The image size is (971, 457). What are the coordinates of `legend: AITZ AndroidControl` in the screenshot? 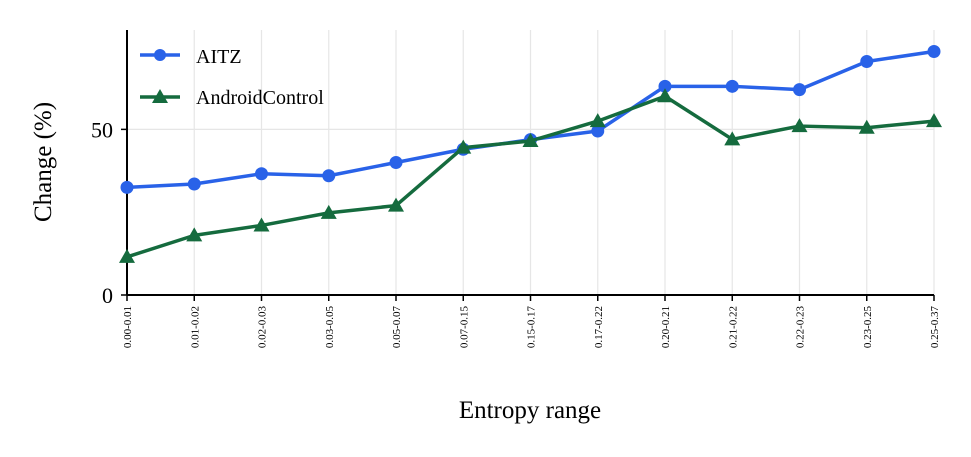 It's located at (232, 77).